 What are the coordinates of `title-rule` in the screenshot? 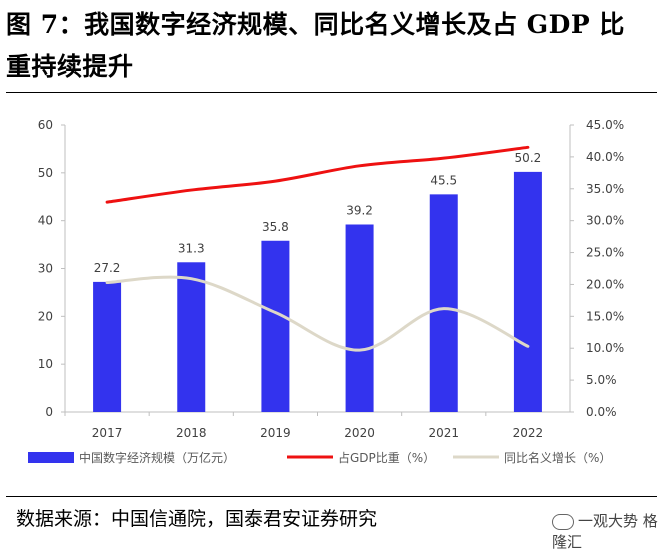 It's located at (331, 92).